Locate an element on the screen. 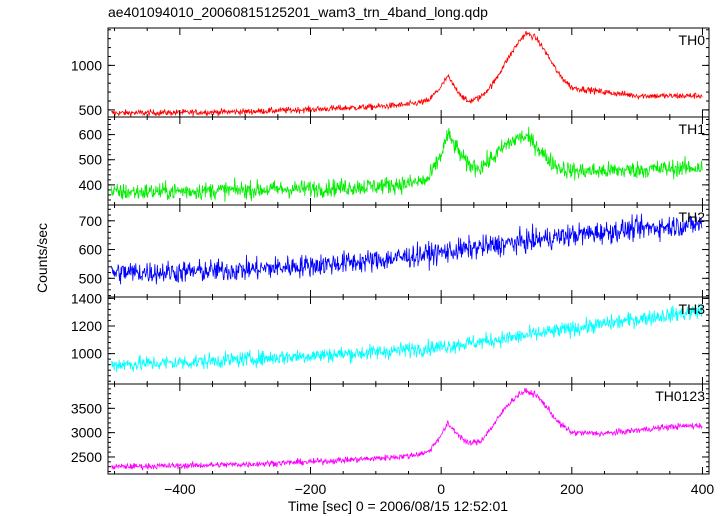  y-tick-label: 1400 is located at coordinates (86, 298).